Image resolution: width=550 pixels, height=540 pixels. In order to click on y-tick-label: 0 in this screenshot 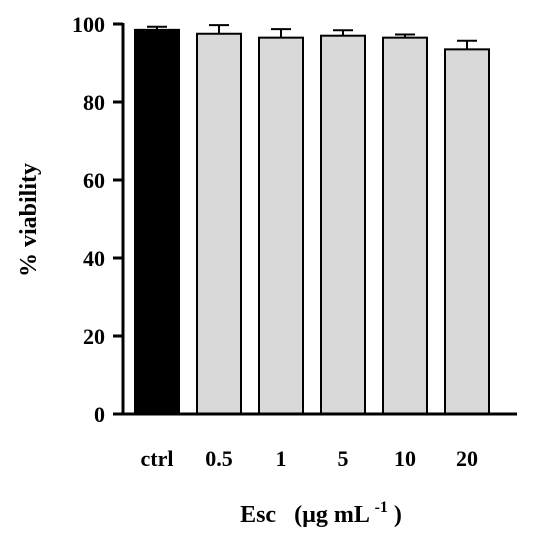, I will do `click(99, 414)`.